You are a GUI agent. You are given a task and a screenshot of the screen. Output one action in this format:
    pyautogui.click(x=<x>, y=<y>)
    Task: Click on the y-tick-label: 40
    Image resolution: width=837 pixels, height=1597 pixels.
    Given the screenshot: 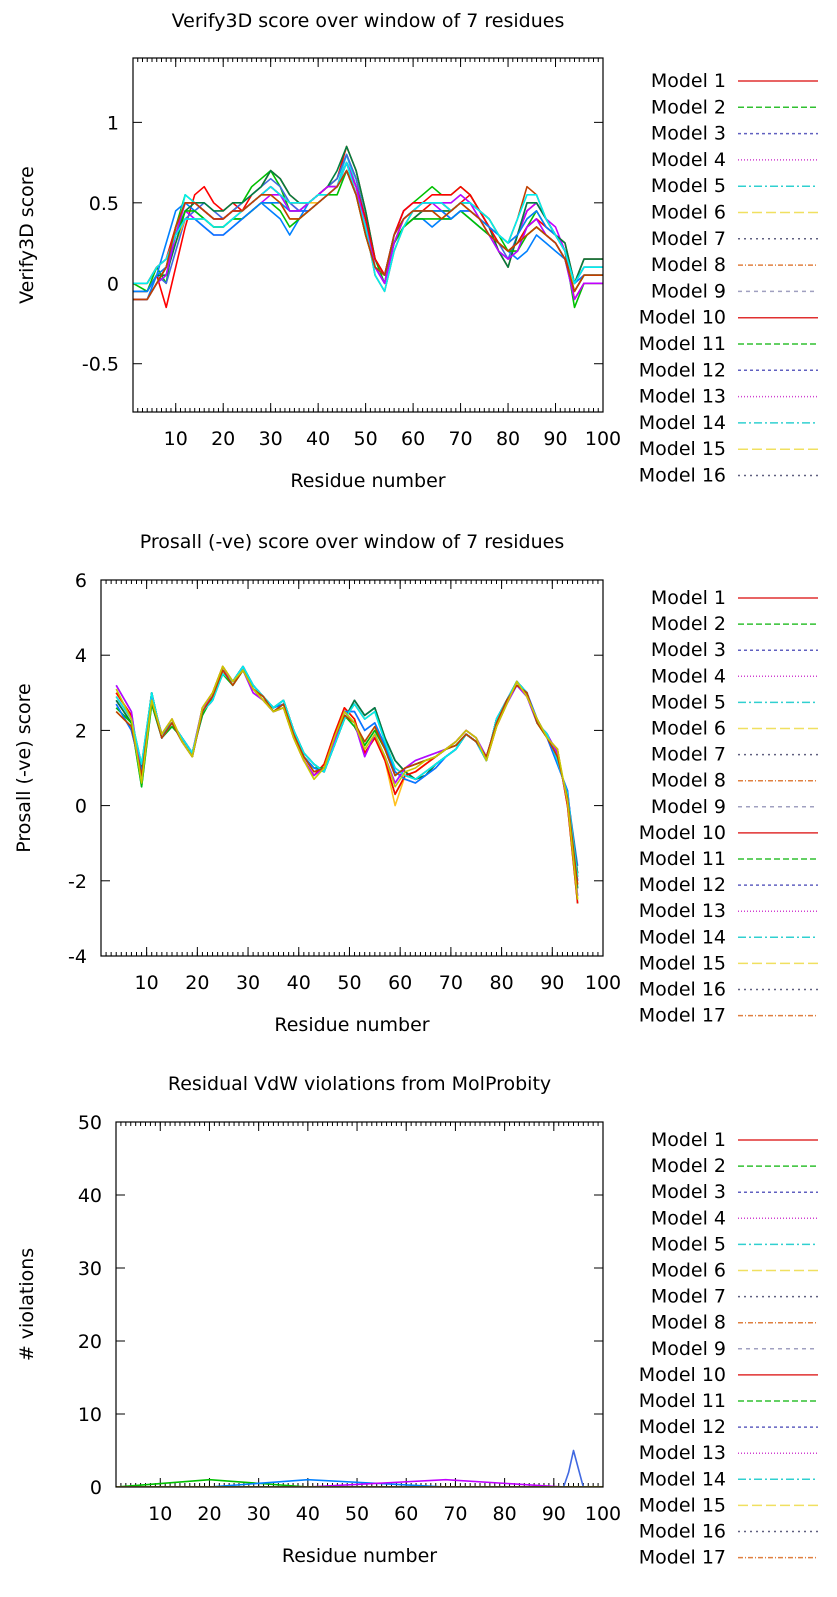 What is the action you would take?
    pyautogui.click(x=90, y=1196)
    